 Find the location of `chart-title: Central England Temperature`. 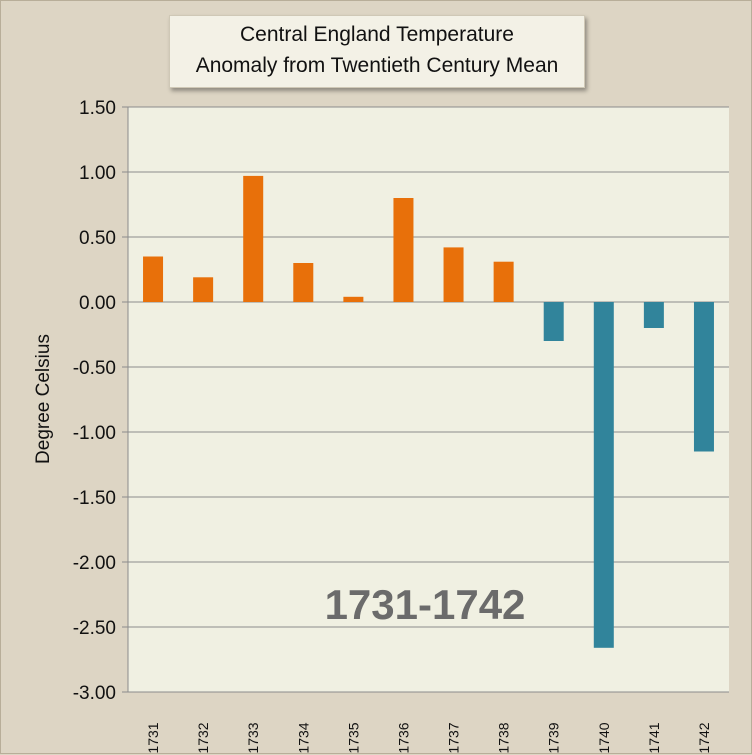

chart-title: Central England Temperature is located at coordinates (377, 34).